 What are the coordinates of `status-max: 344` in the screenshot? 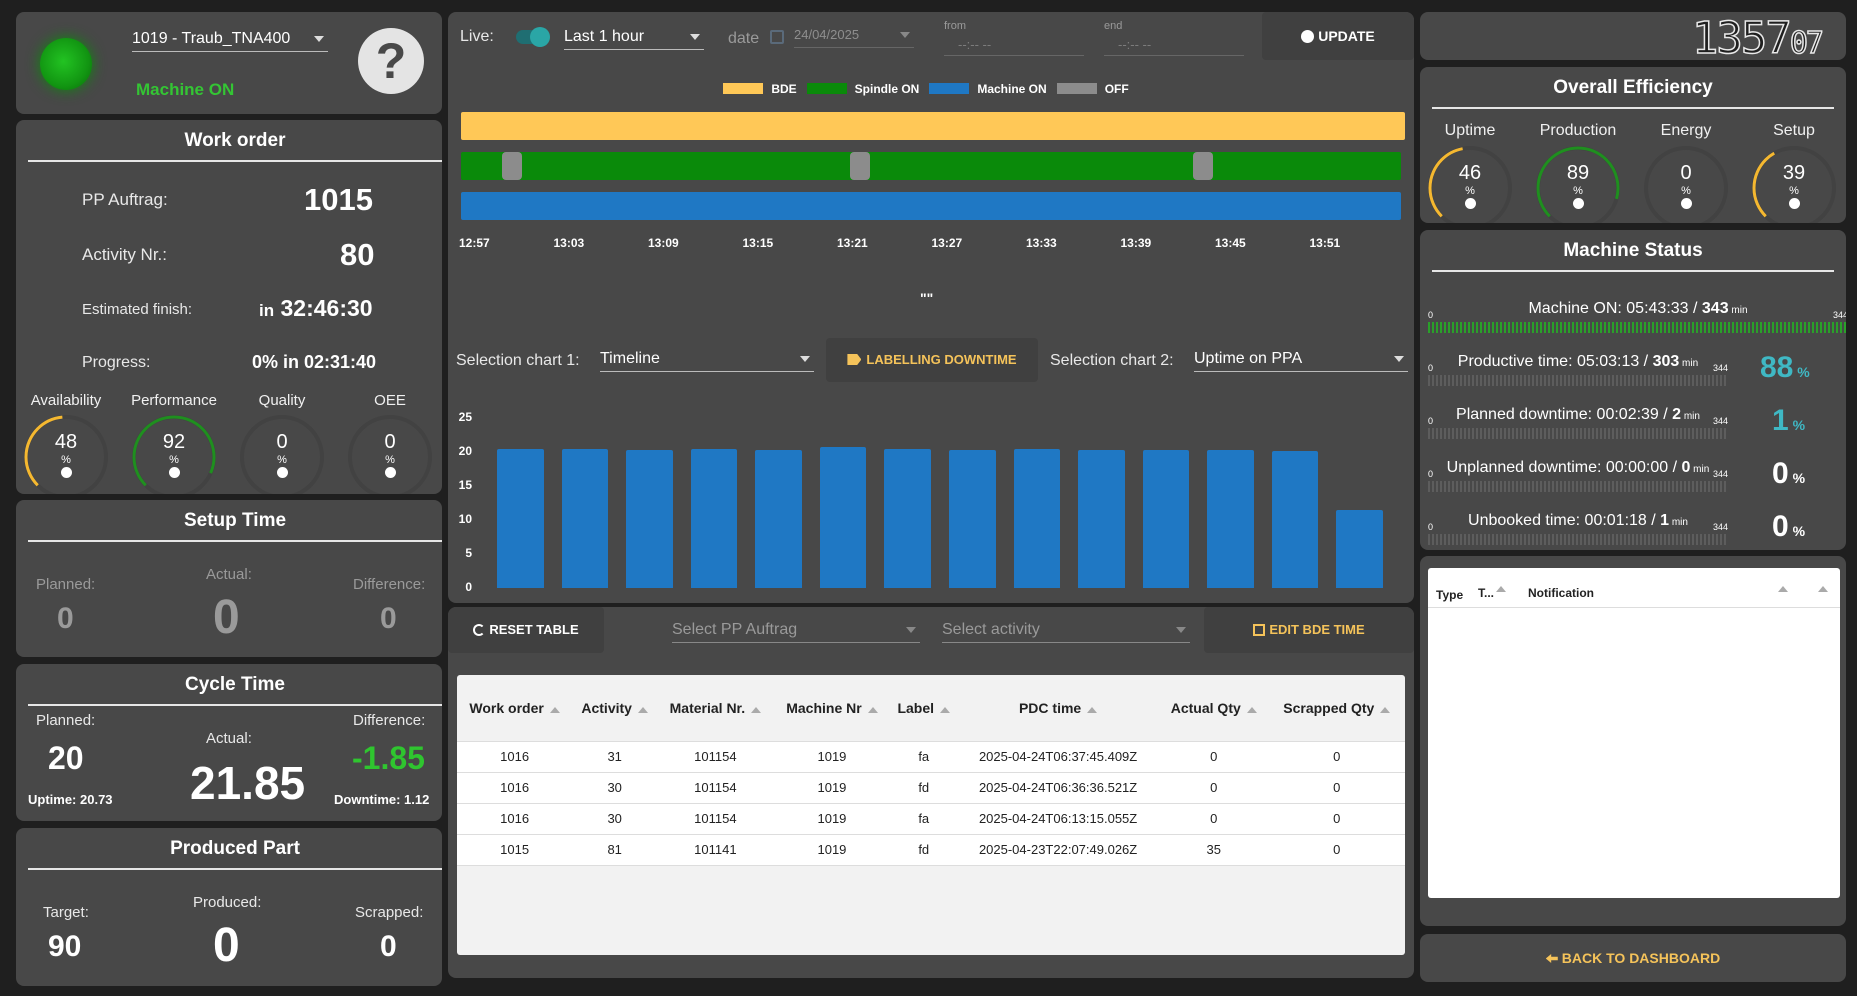 It's located at (1720, 421).